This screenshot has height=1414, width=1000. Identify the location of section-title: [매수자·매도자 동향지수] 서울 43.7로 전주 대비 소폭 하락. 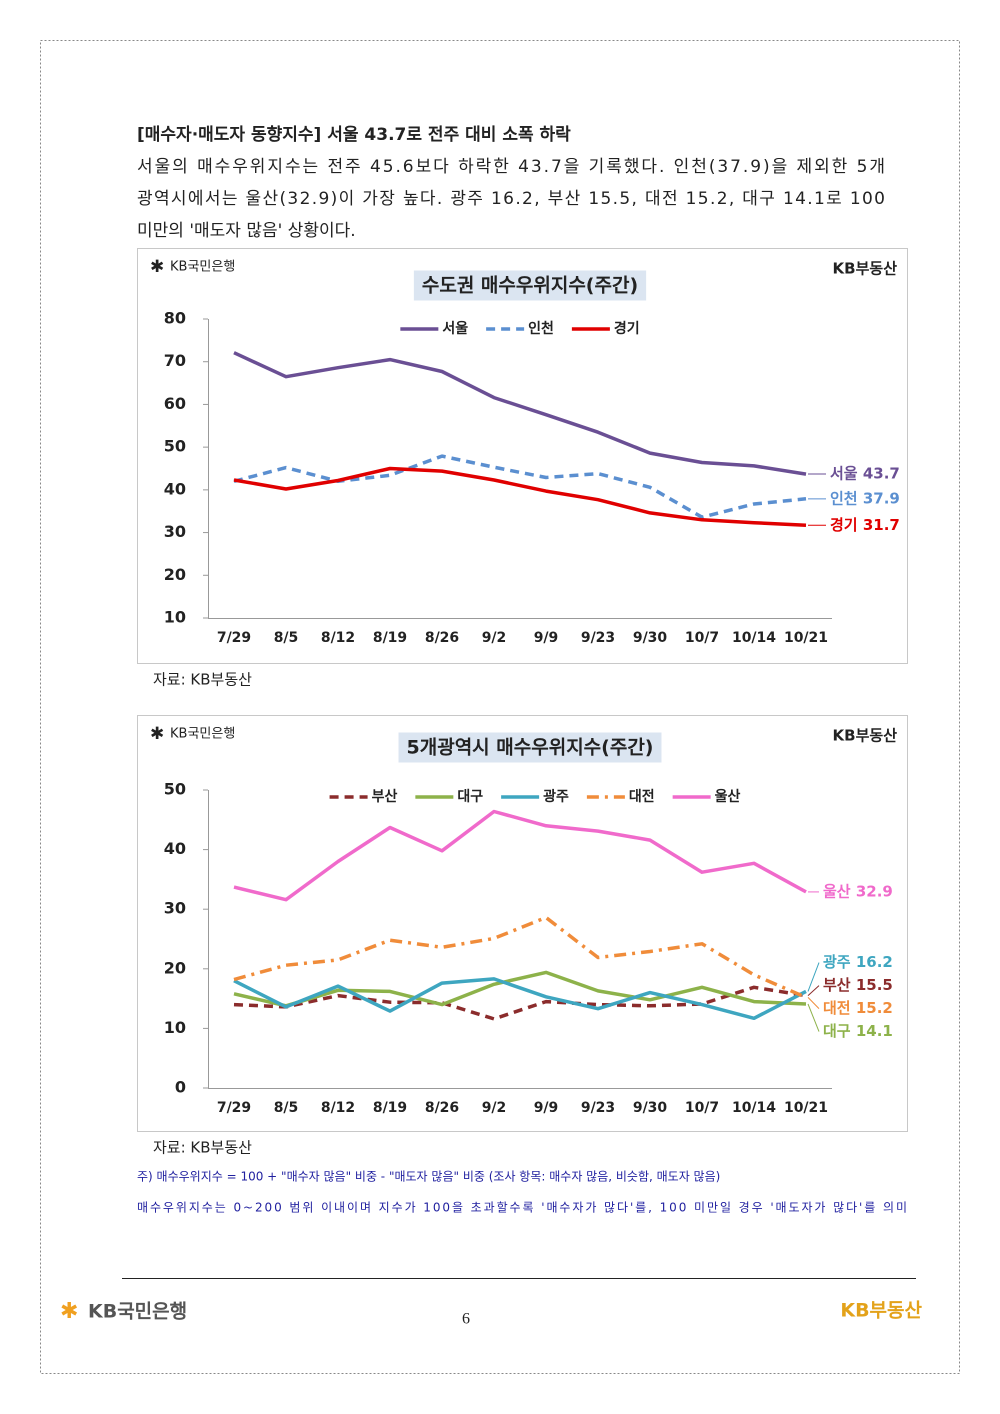
(354, 134).